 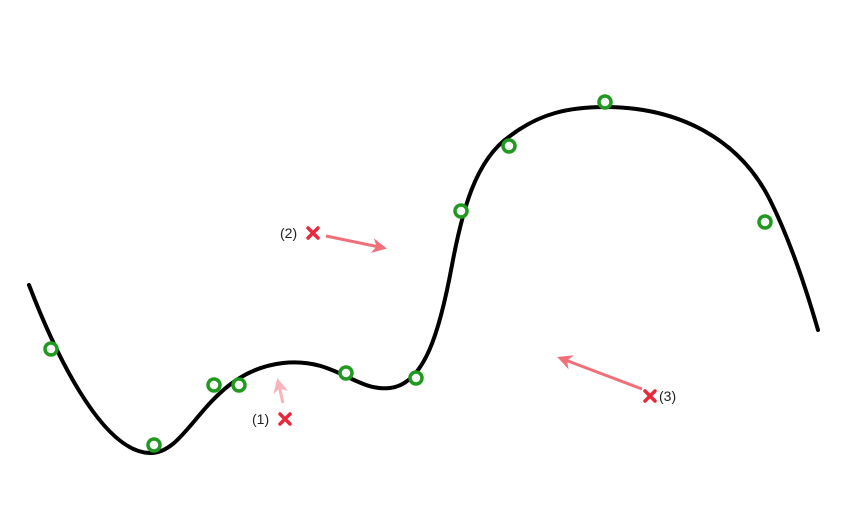 I want to click on marker-3: (3), so click(x=616, y=379).